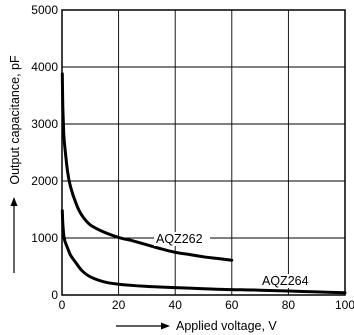 Image resolution: width=354 pixels, height=335 pixels. I want to click on series-label-aqz262: AQZ262, so click(179, 239).